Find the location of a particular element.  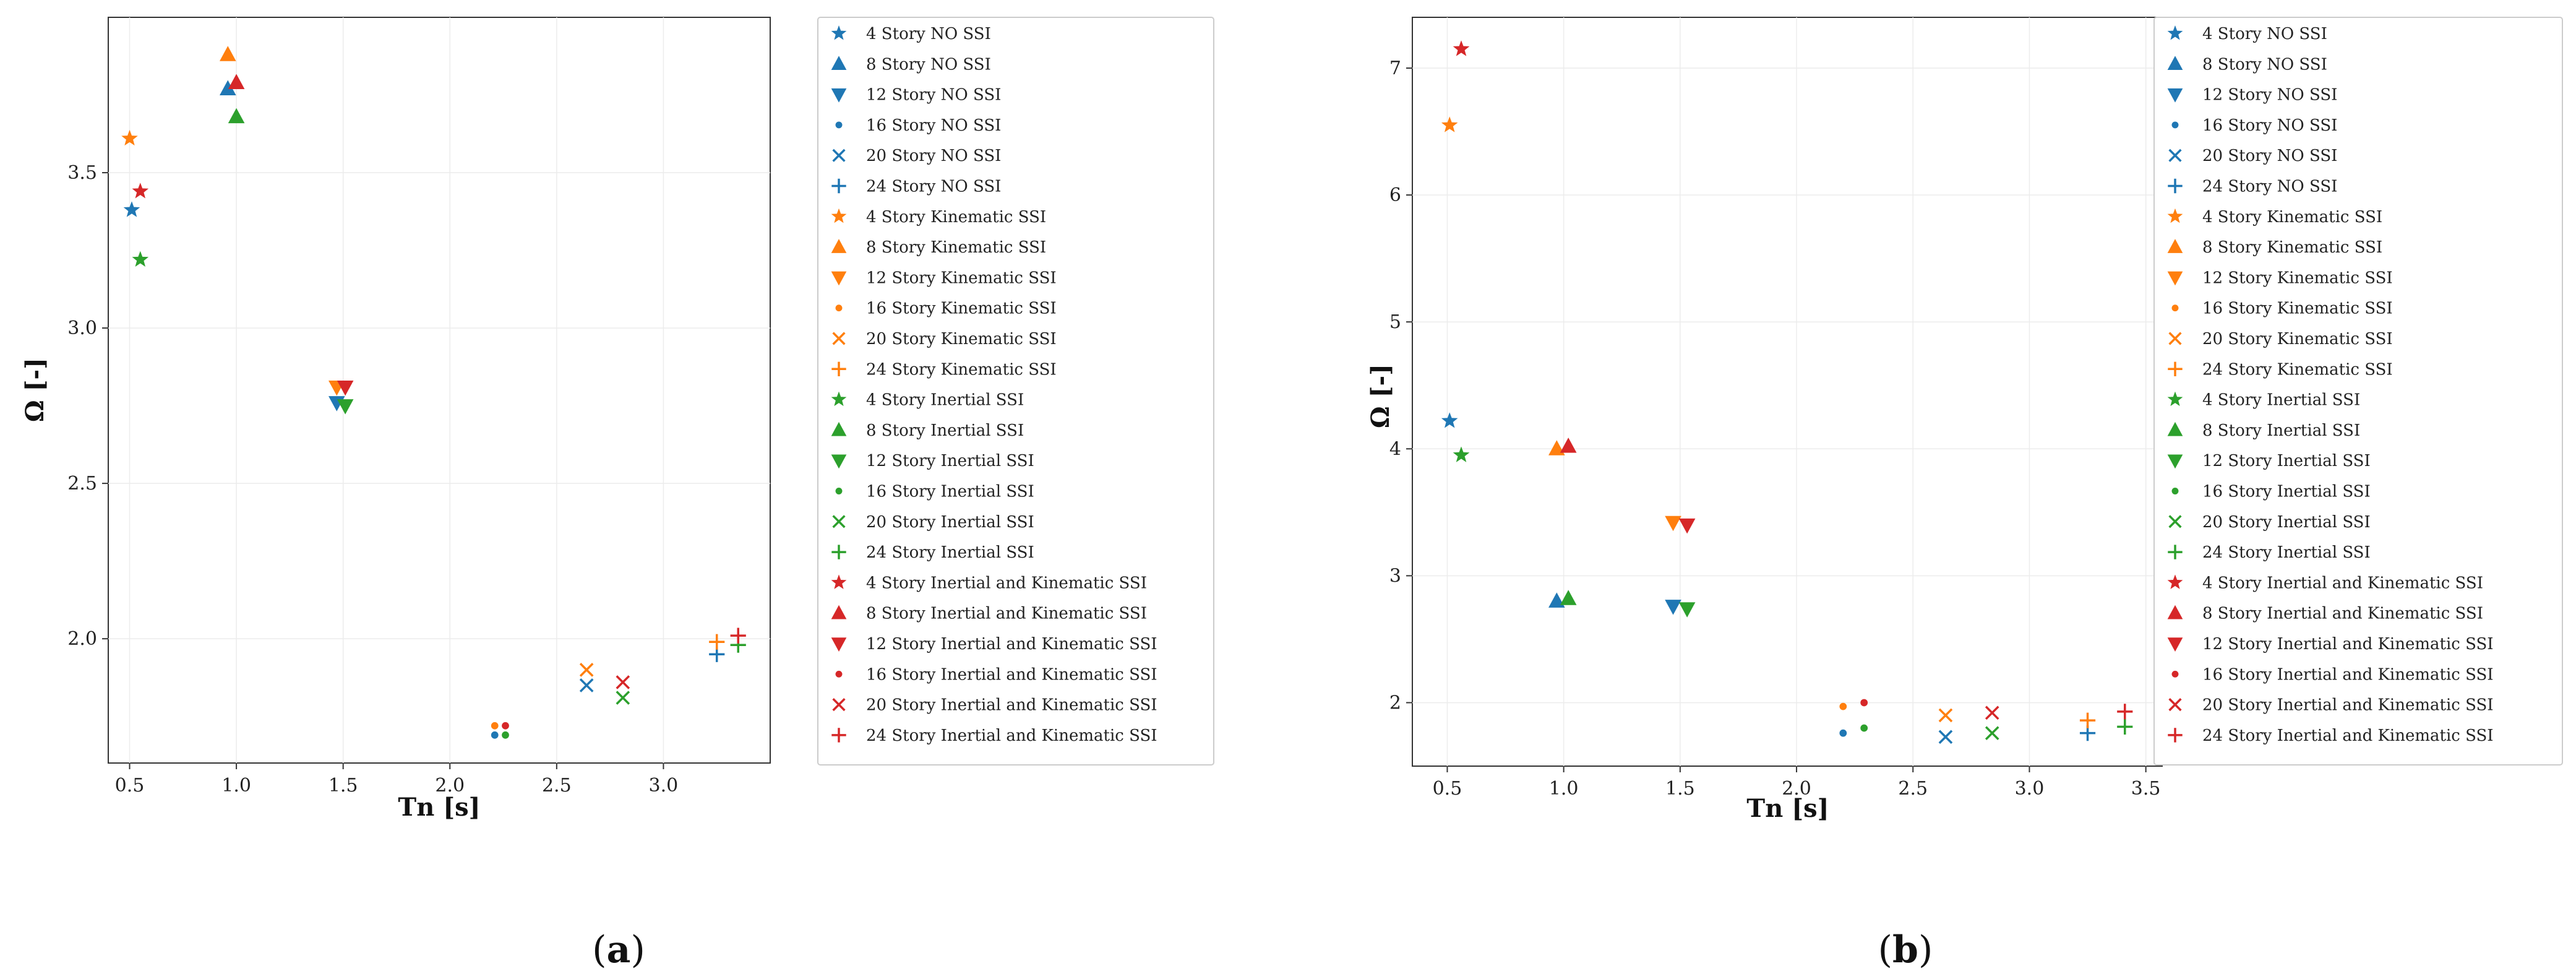

legend-label: 4 Story NO SSI is located at coordinates (2264, 34).